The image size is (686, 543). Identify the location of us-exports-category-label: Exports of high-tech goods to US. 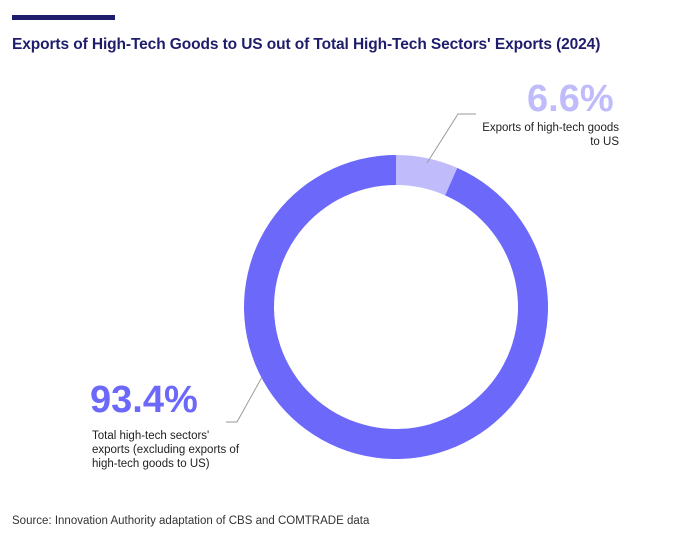
(550, 135).